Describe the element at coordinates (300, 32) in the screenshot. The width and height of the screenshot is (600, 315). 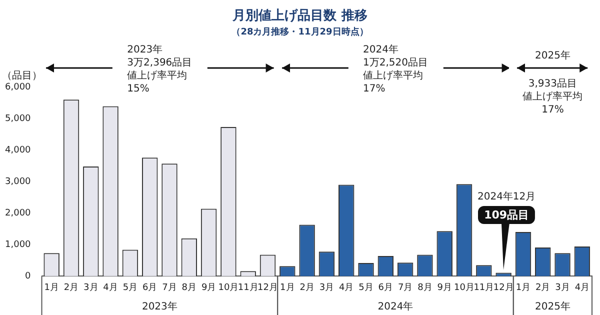
I see `chart-subtitle: （28カ月推移・11月29日時点）` at that location.